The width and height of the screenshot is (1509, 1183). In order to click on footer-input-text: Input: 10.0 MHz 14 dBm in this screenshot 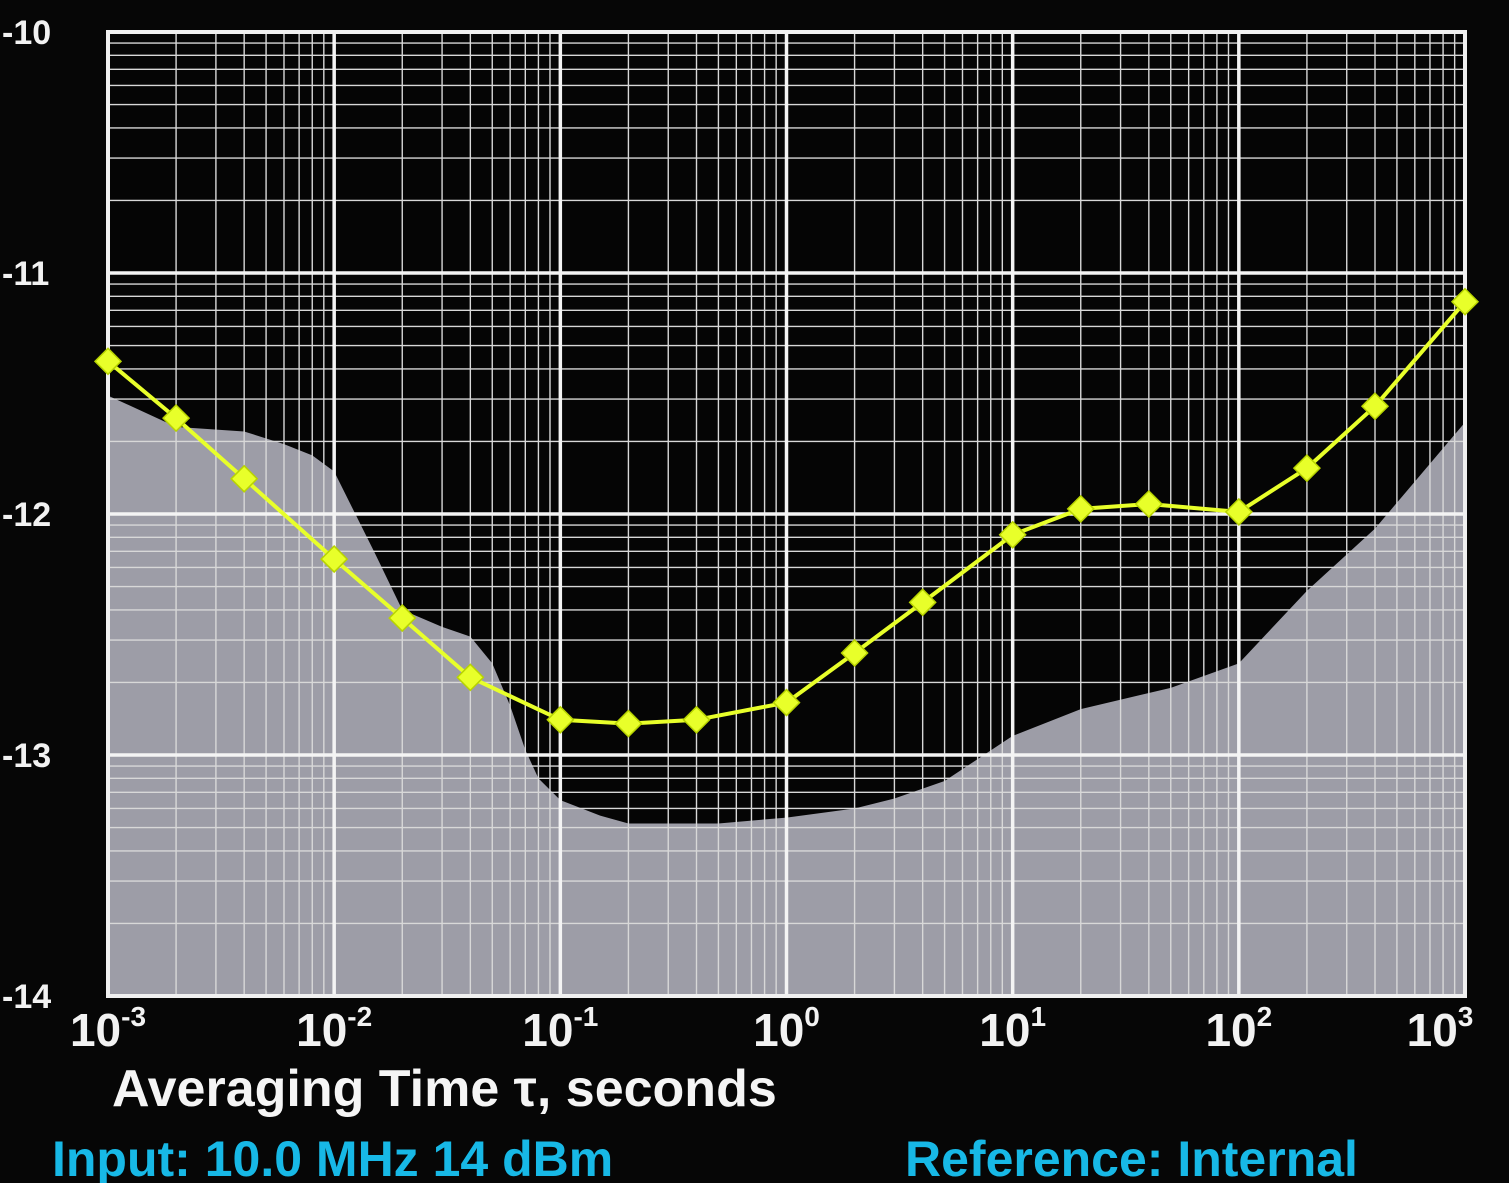, I will do `click(332, 1157)`.